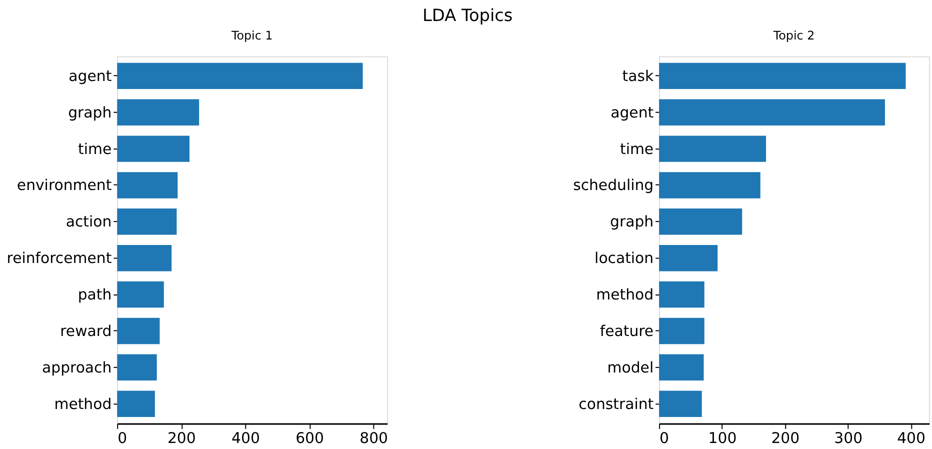  Describe the element at coordinates (95, 295) in the screenshot. I see `y-tick-label: path` at that location.